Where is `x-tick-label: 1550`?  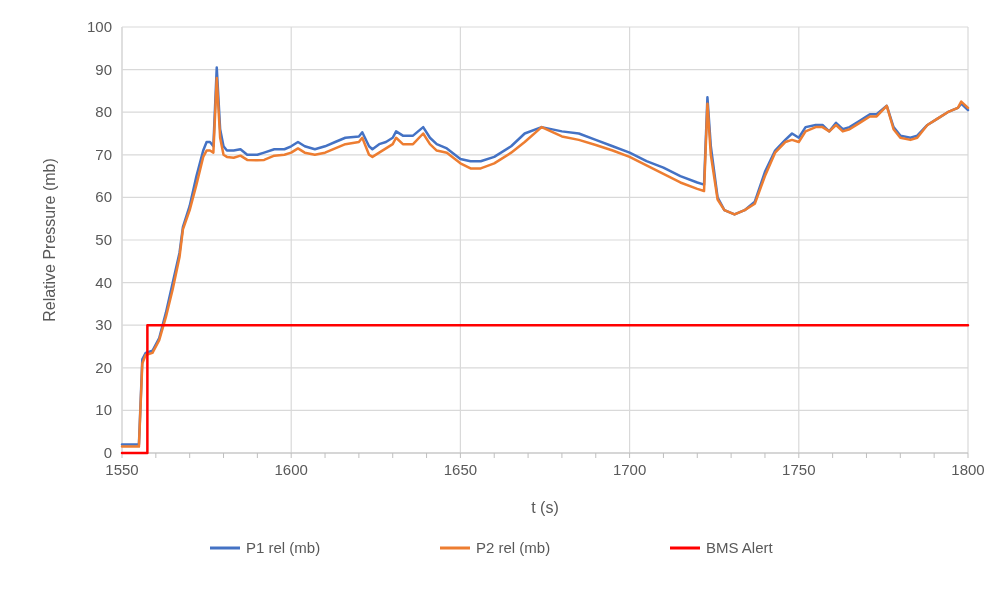
x-tick-label: 1550 is located at coordinates (122, 469).